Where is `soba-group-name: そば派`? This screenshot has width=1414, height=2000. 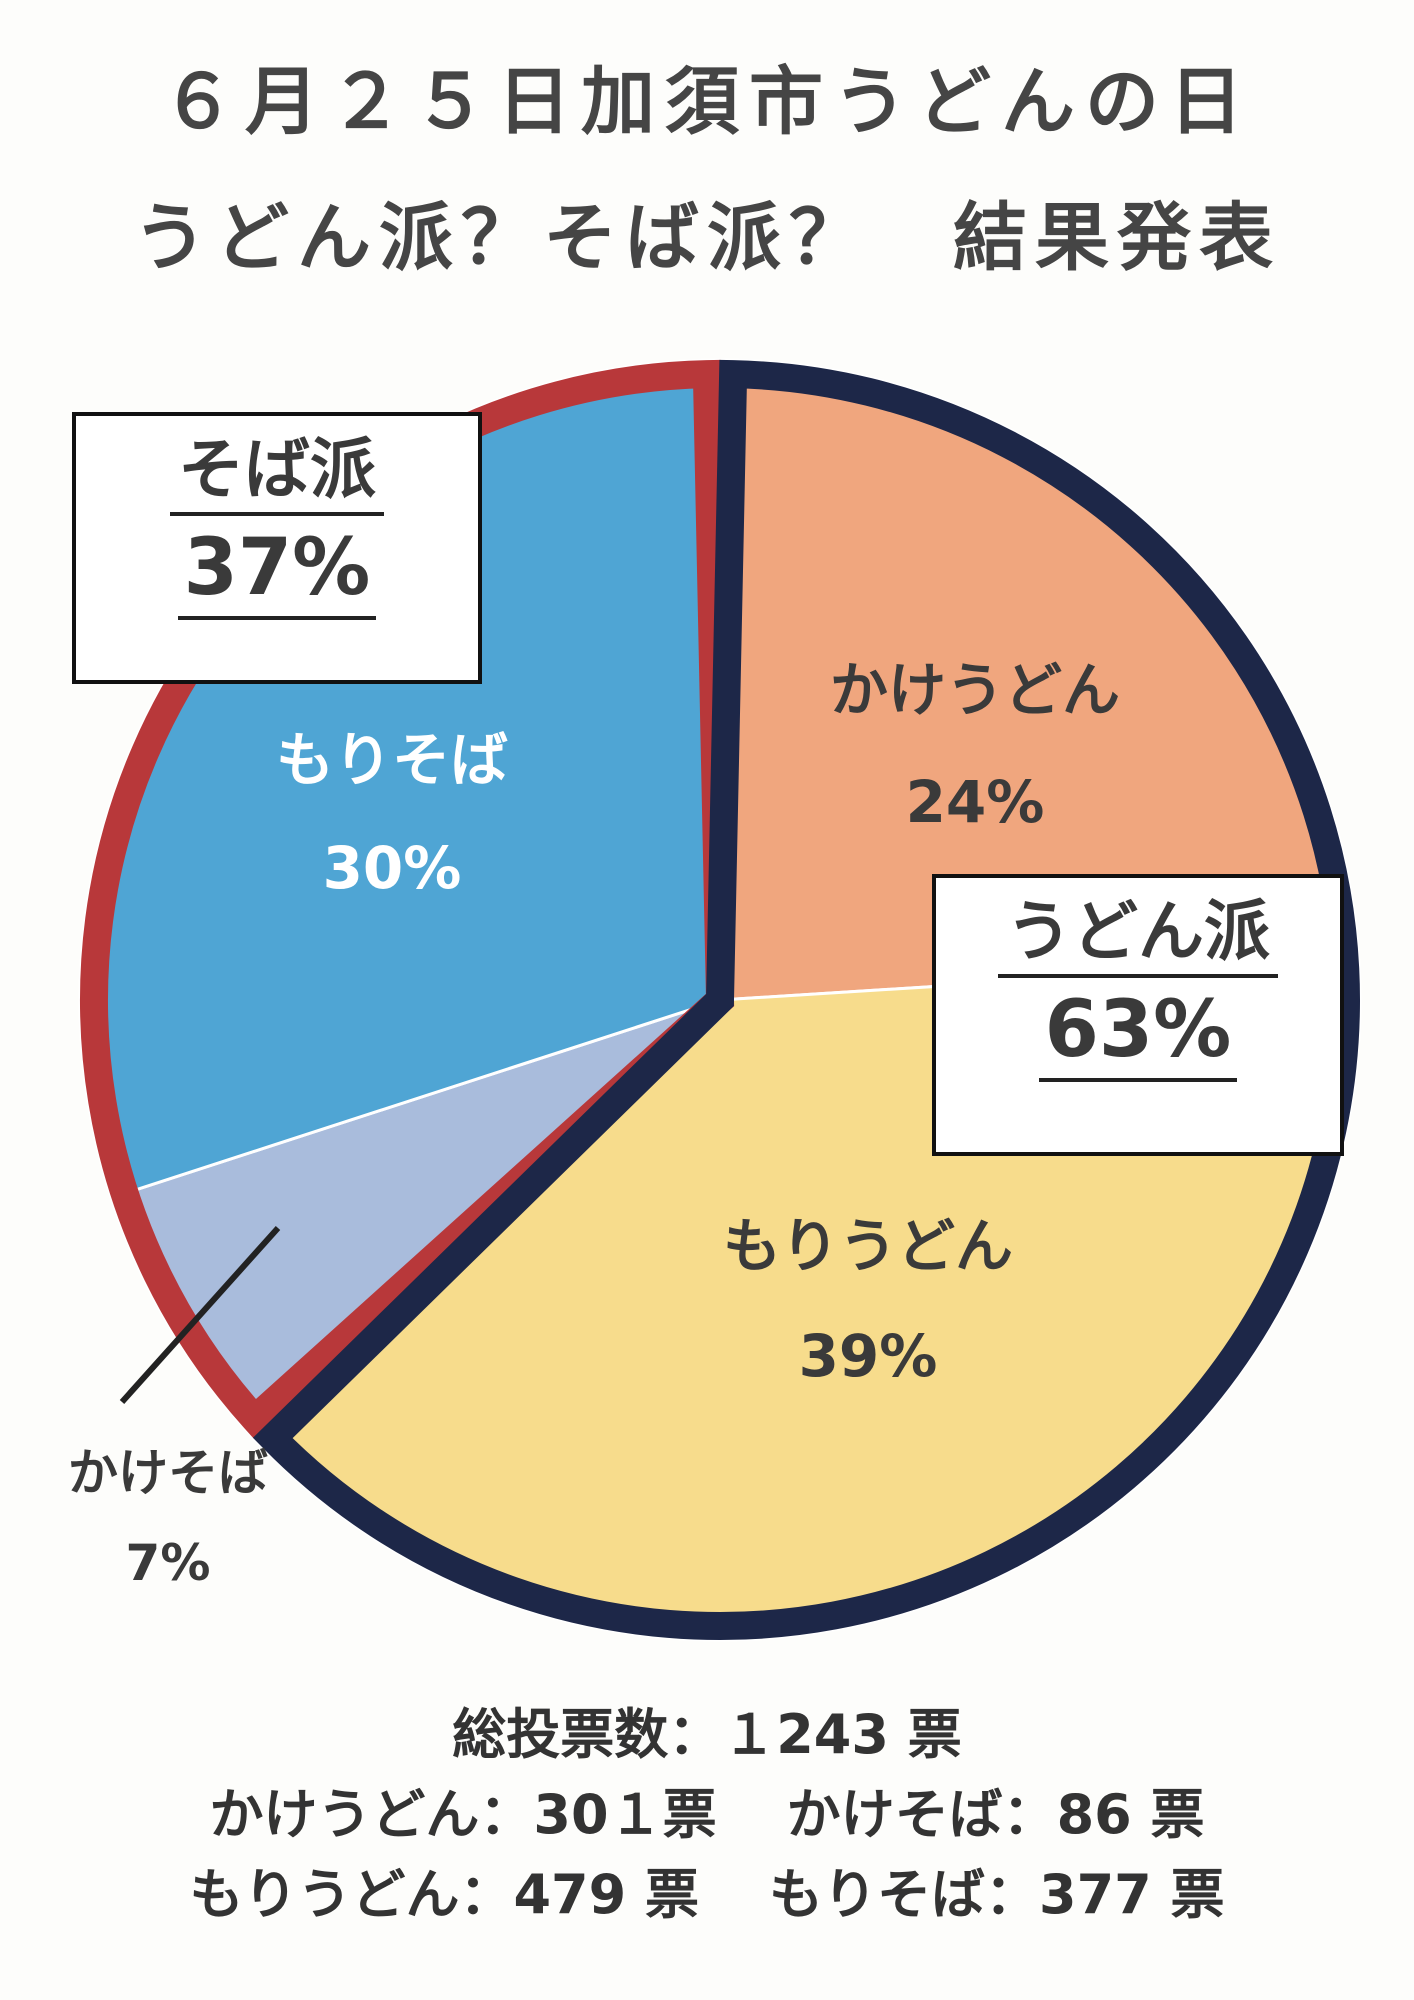 soba-group-name: そば派 is located at coordinates (277, 473).